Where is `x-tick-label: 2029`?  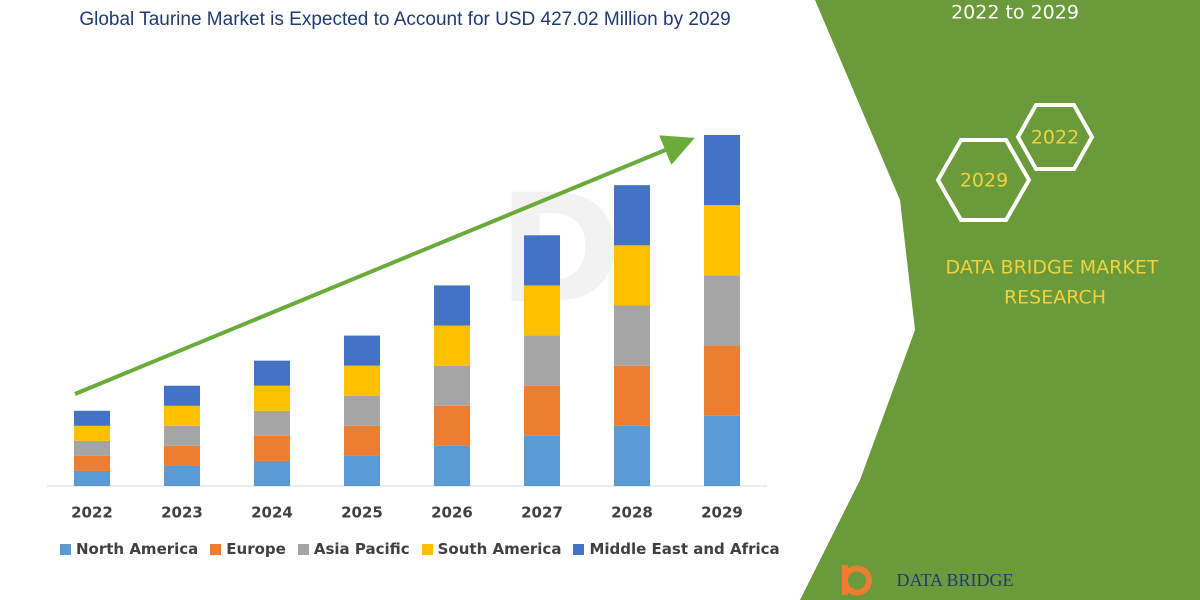 x-tick-label: 2029 is located at coordinates (722, 513).